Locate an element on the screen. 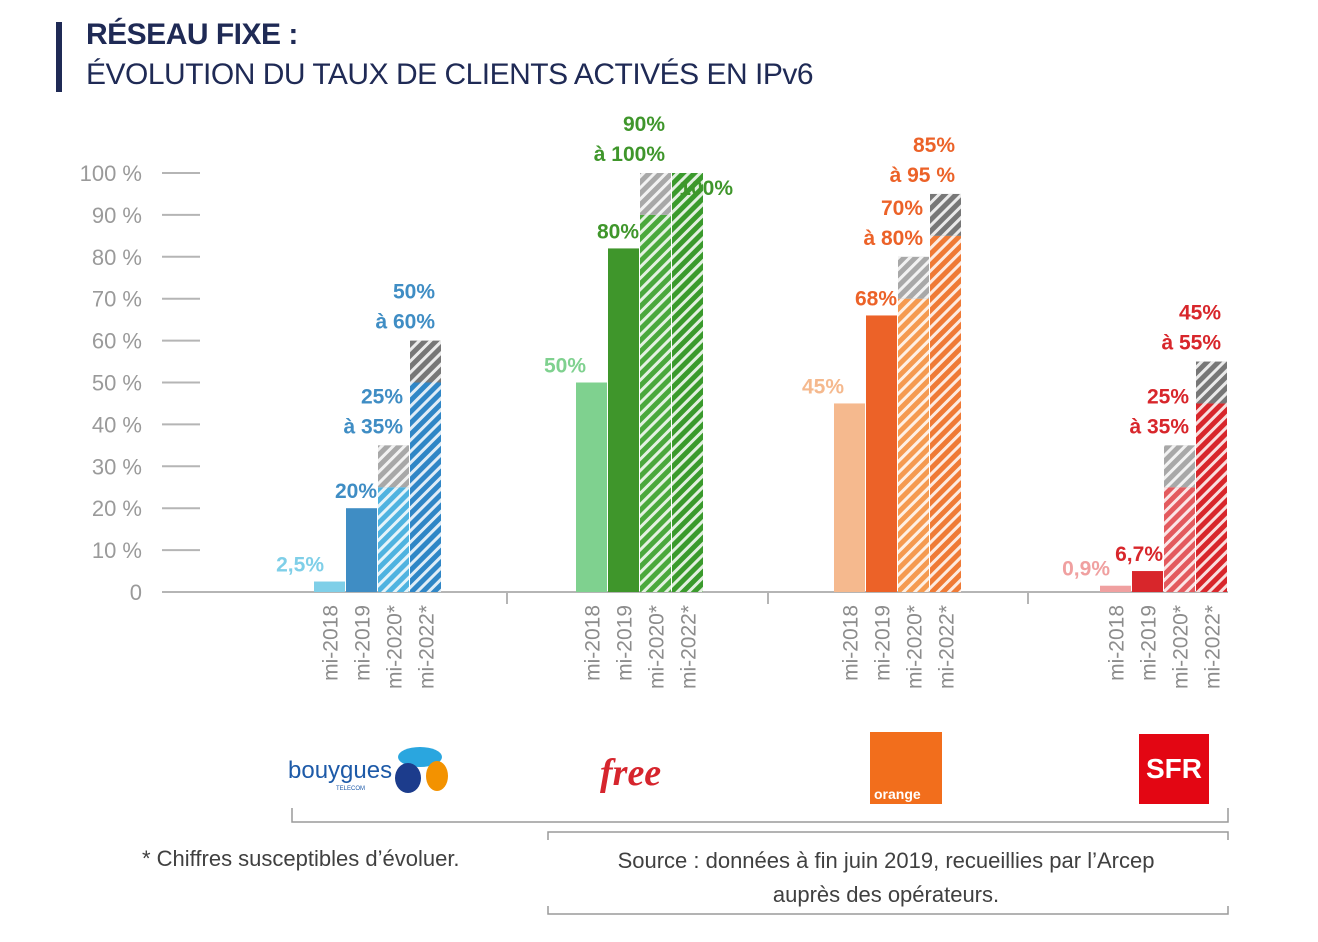 This screenshot has width=1318, height=942. value-label: à 60% is located at coordinates (405, 322).